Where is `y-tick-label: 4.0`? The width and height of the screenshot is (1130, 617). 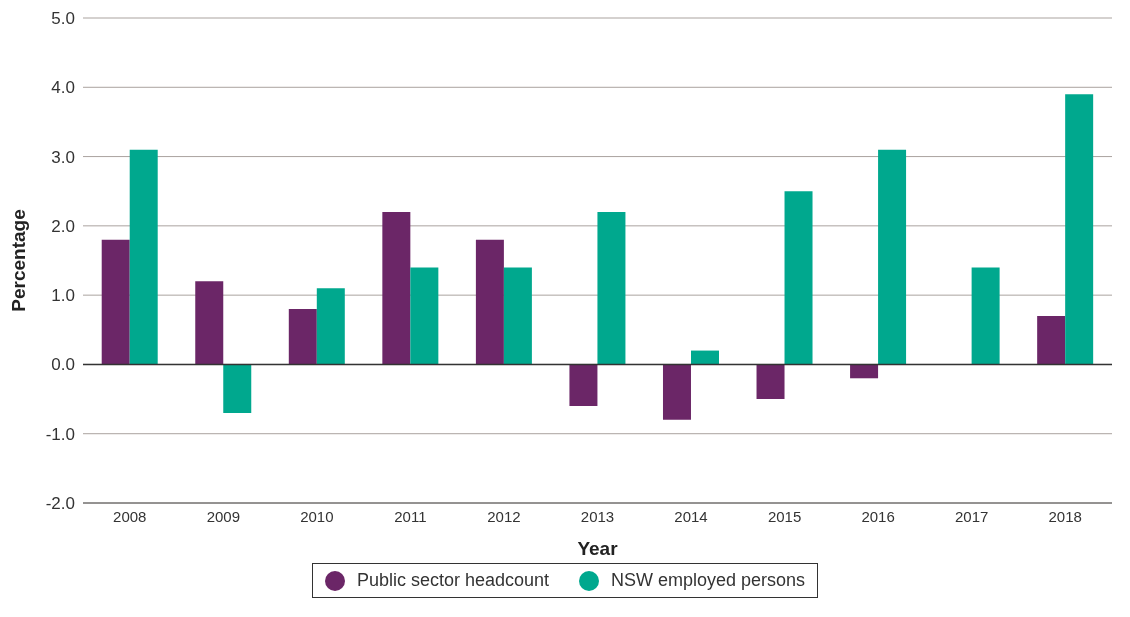
y-tick-label: 4.0 is located at coordinates (63, 88).